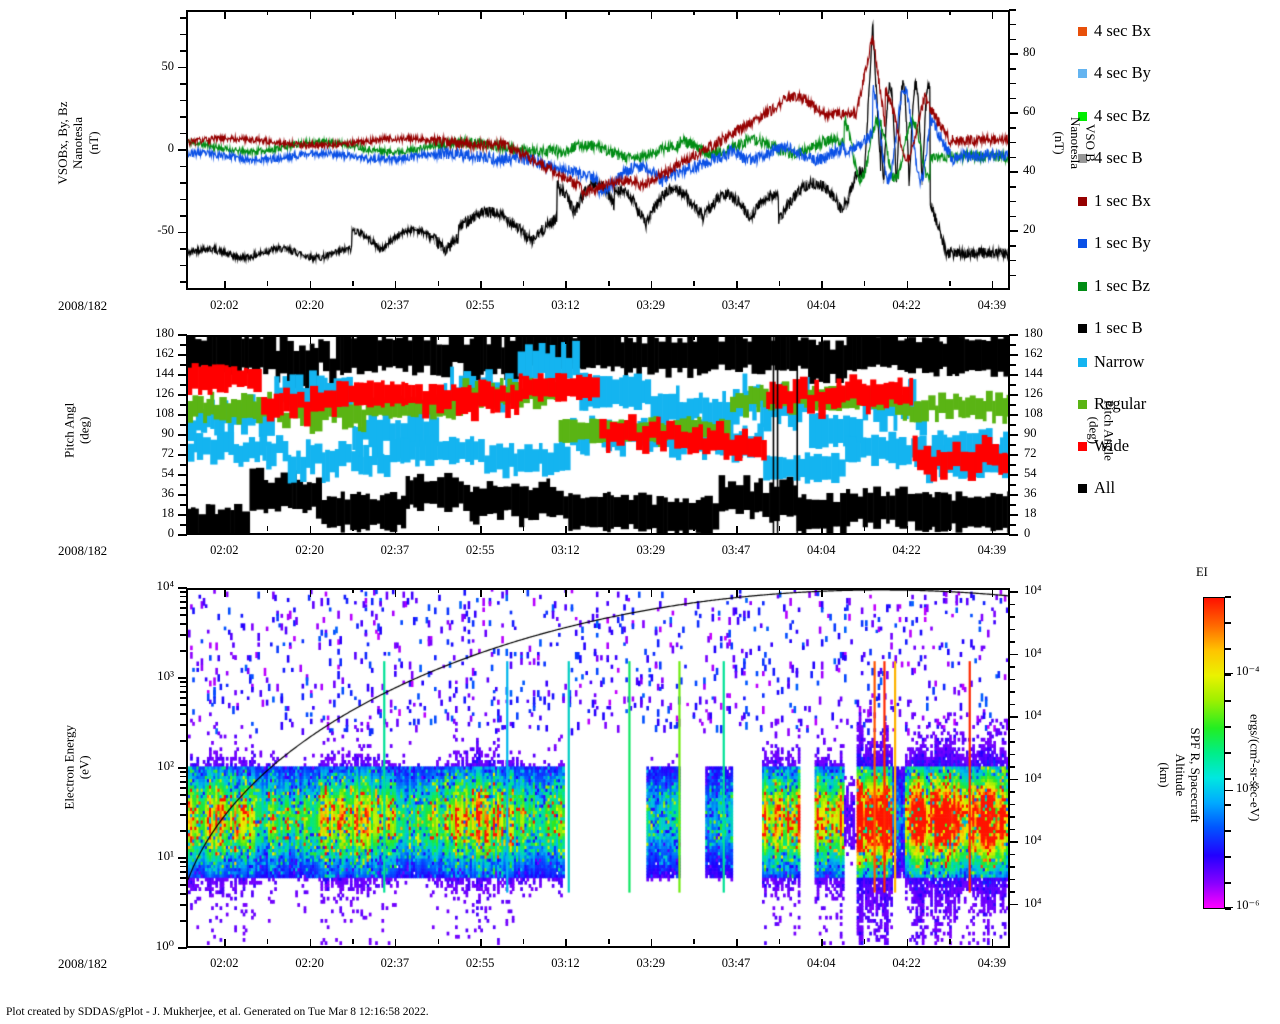 The height and width of the screenshot is (1024, 1280). Describe the element at coordinates (164, 413) in the screenshot. I see `y-tick-label: 108` at that location.